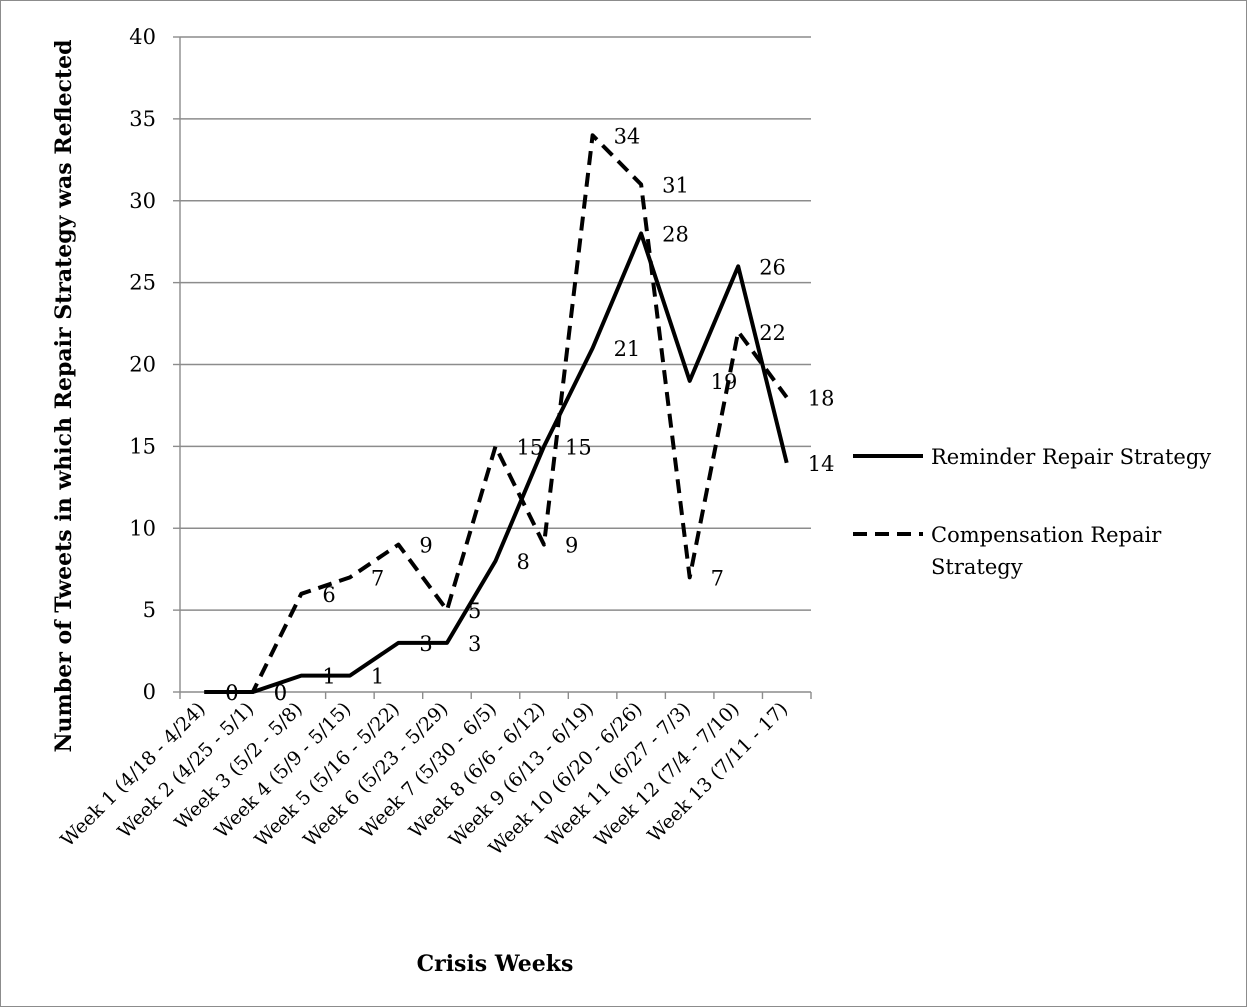 The width and height of the screenshot is (1247, 1008). I want to click on data-label-reminder: 15, so click(578, 447).